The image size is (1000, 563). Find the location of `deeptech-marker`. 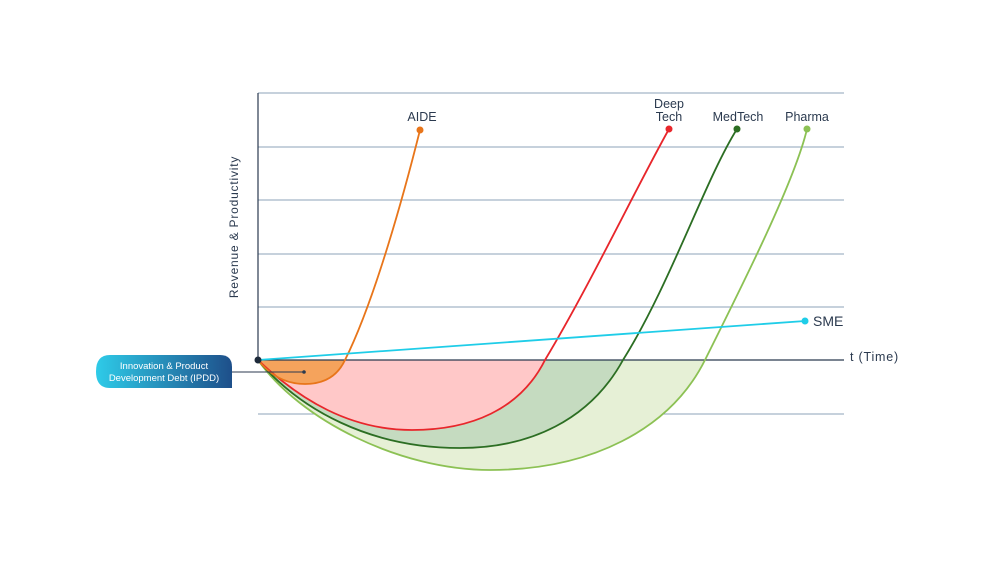

deeptech-marker is located at coordinates (669, 129).